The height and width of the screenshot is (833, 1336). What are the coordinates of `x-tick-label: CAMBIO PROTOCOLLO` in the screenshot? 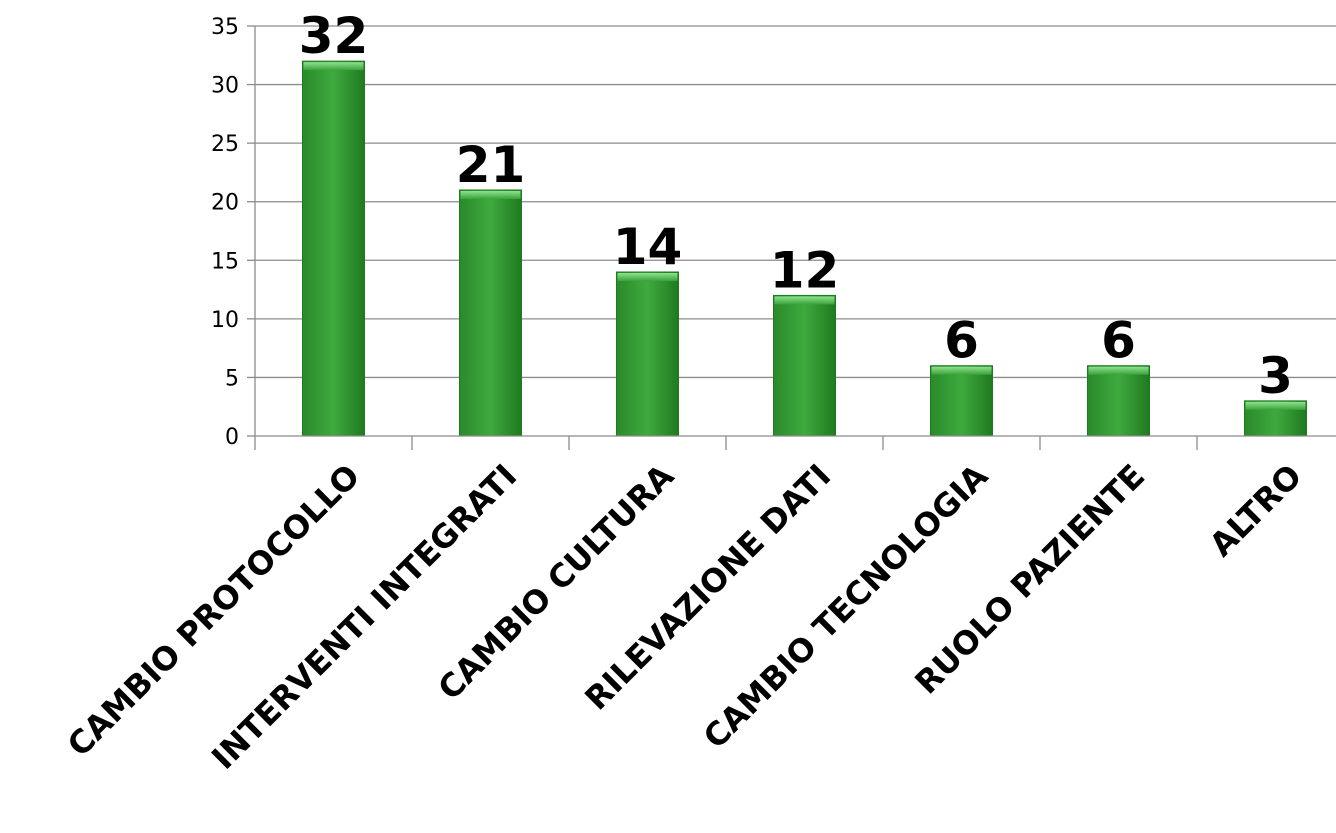 It's located at (213, 610).